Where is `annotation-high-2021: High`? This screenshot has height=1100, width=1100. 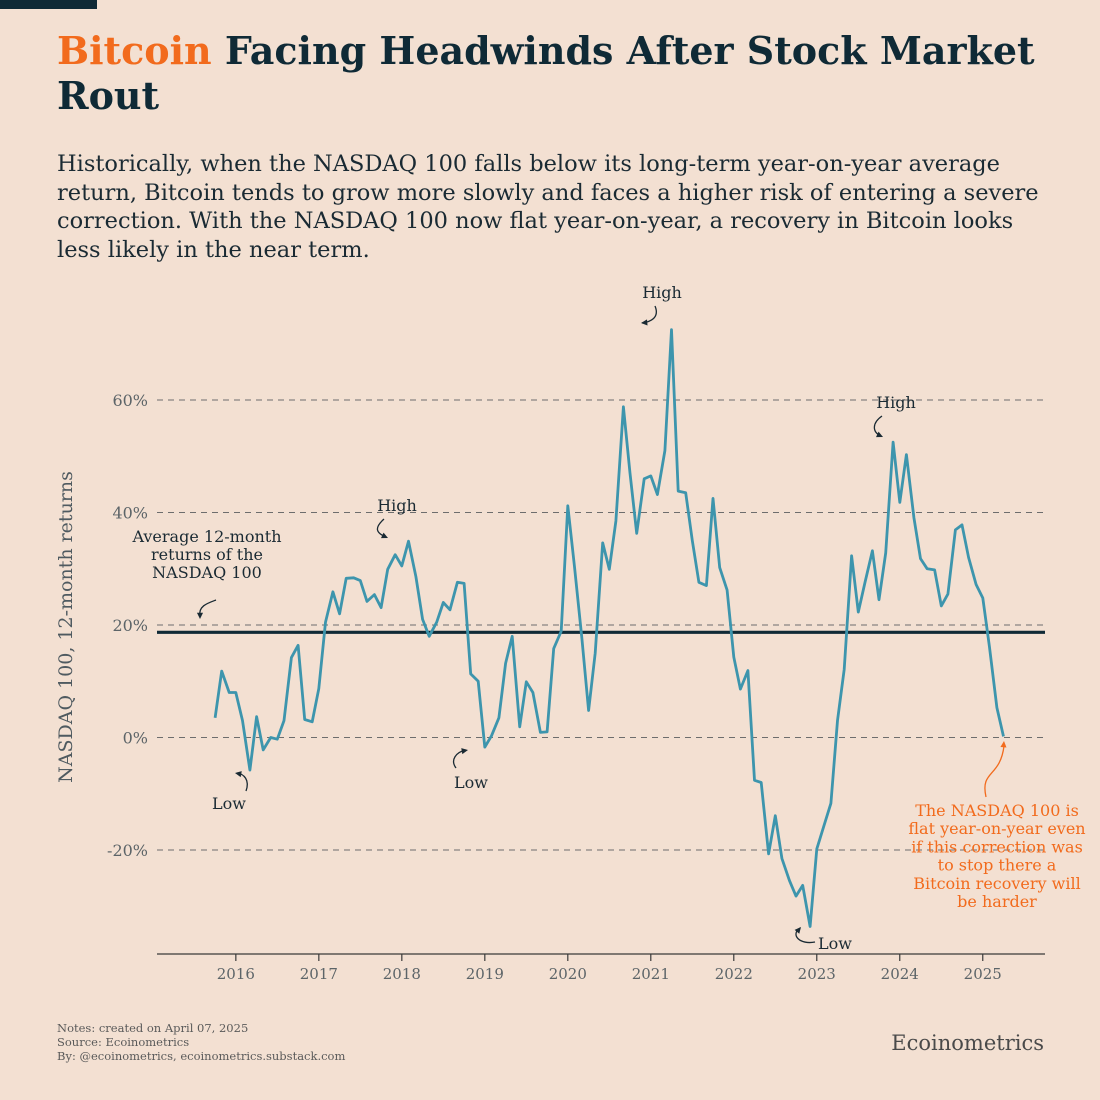 annotation-high-2021: High is located at coordinates (662, 292).